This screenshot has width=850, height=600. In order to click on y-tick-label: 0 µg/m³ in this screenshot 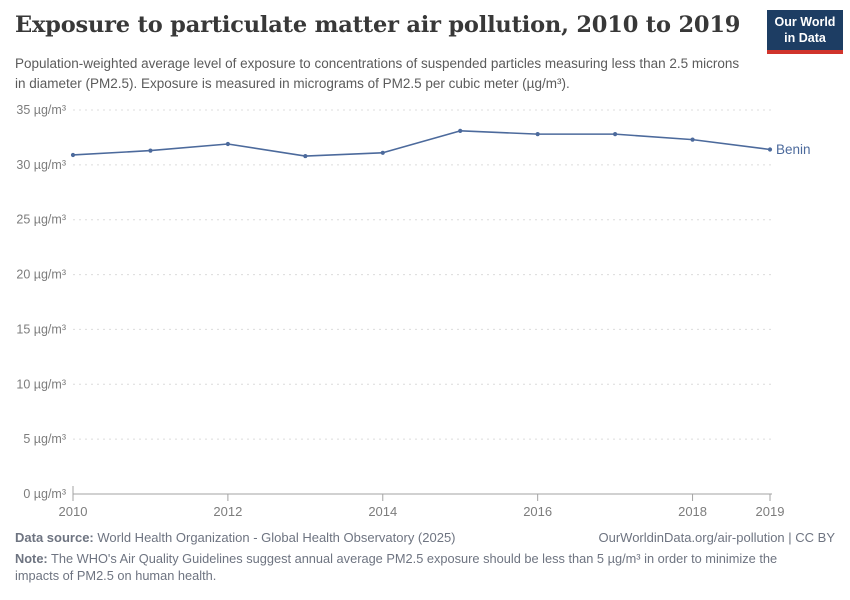, I will do `click(44, 494)`.